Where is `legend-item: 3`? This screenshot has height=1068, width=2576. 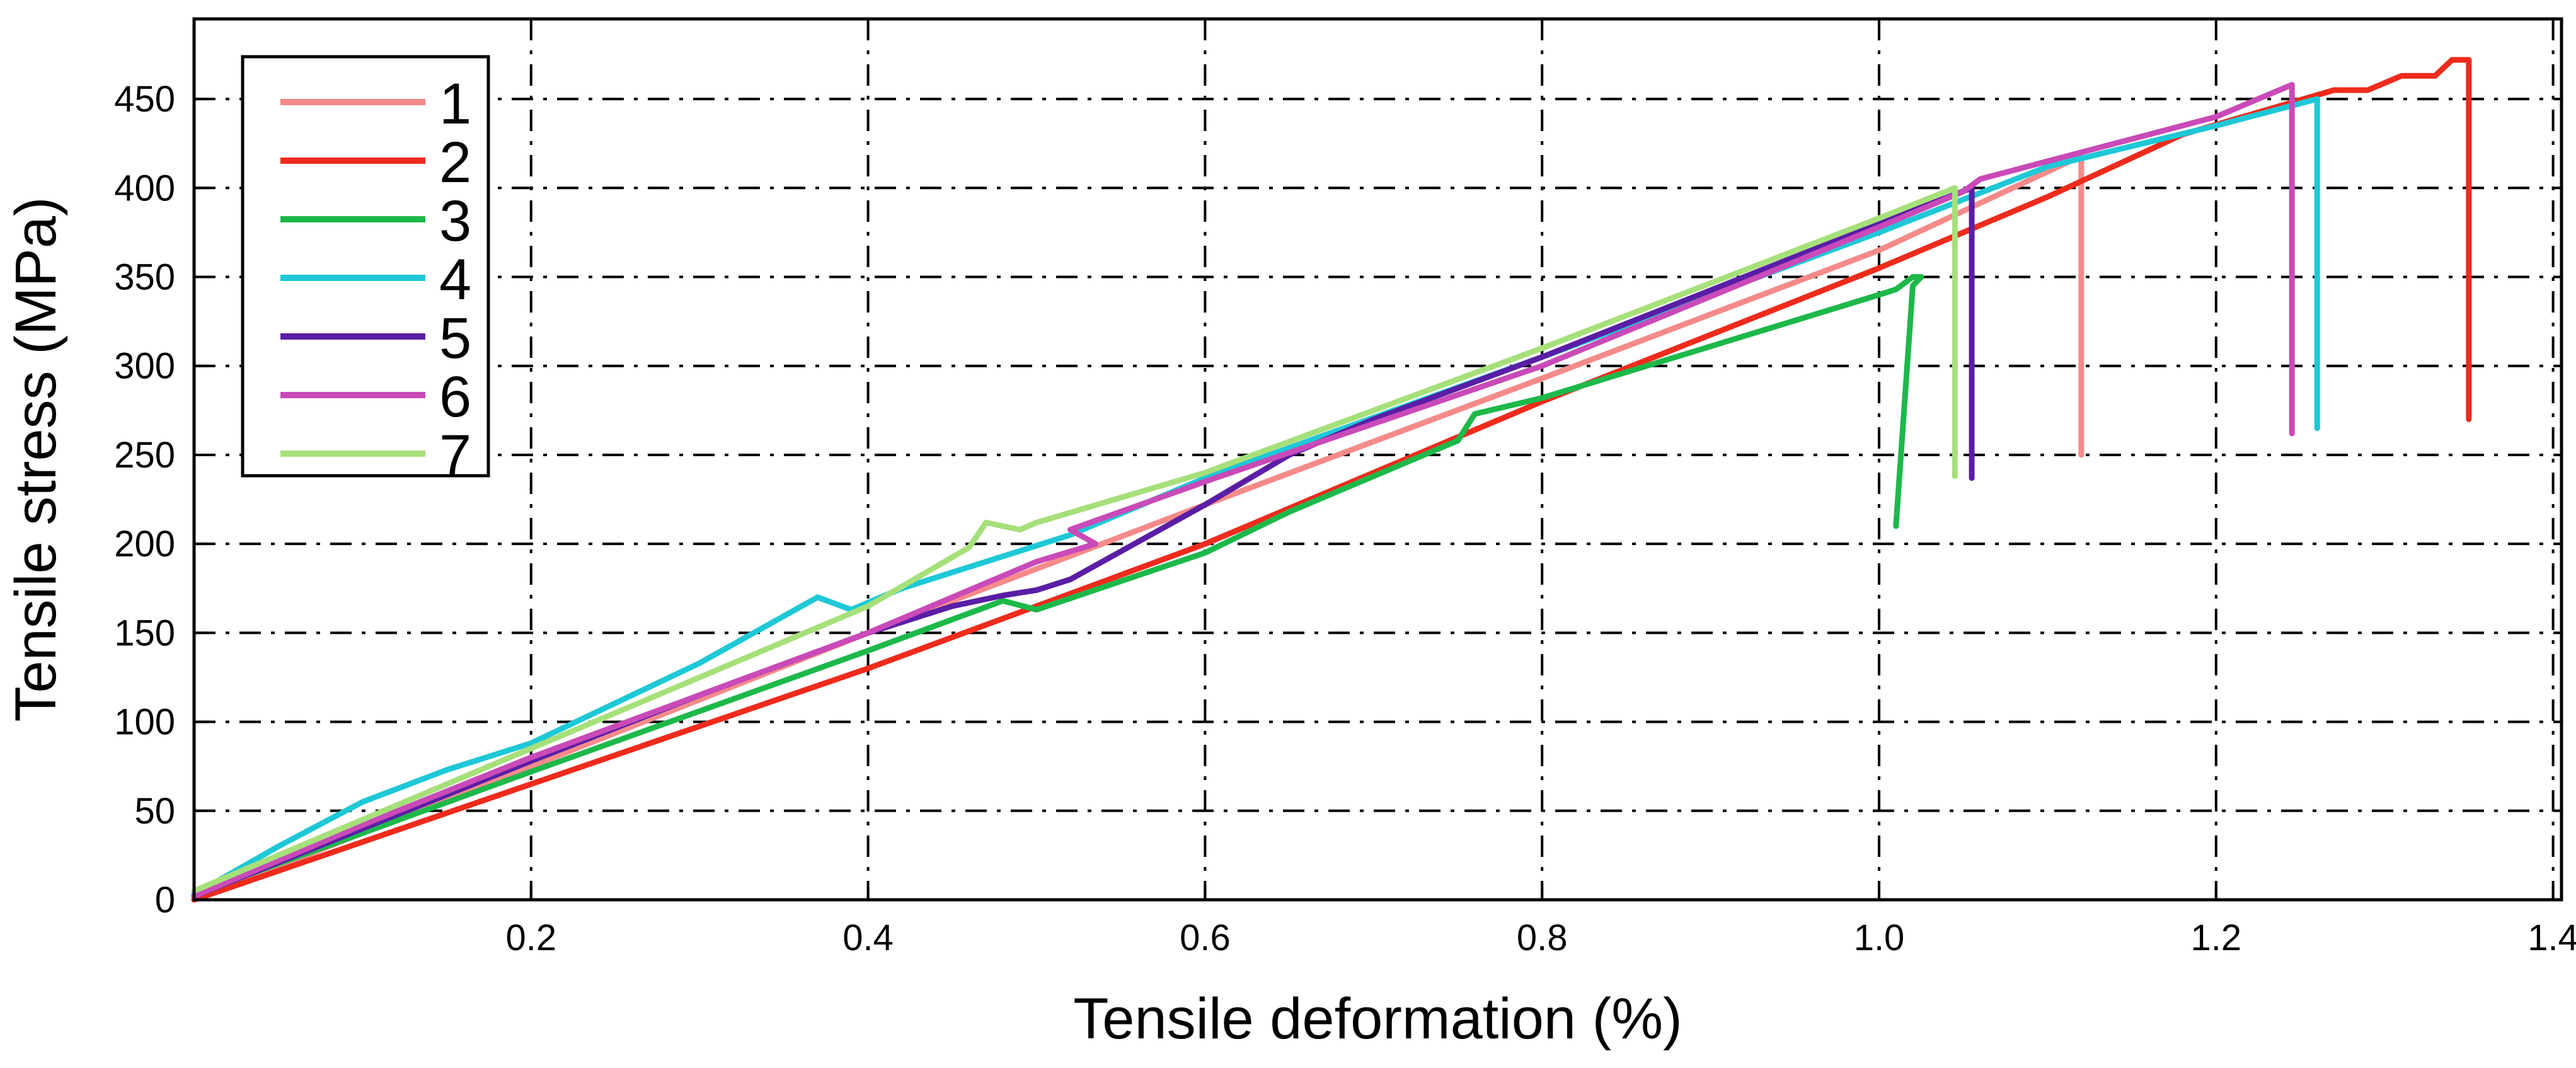
legend-item: 3 is located at coordinates (375, 221).